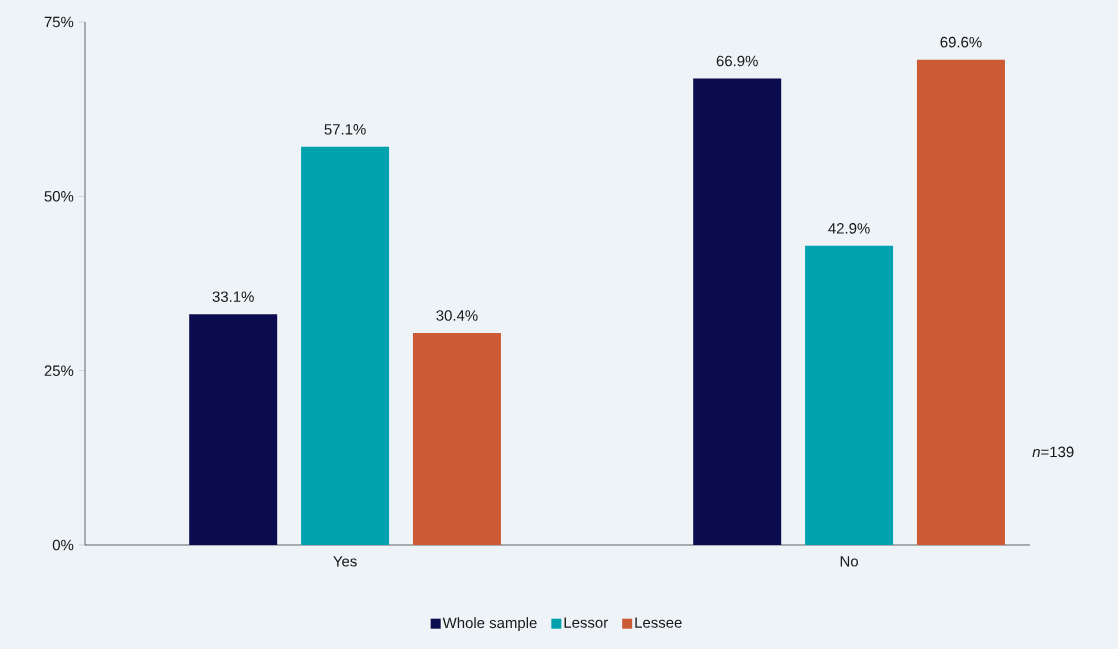  I want to click on legend-label: Whole sample, so click(489, 624).